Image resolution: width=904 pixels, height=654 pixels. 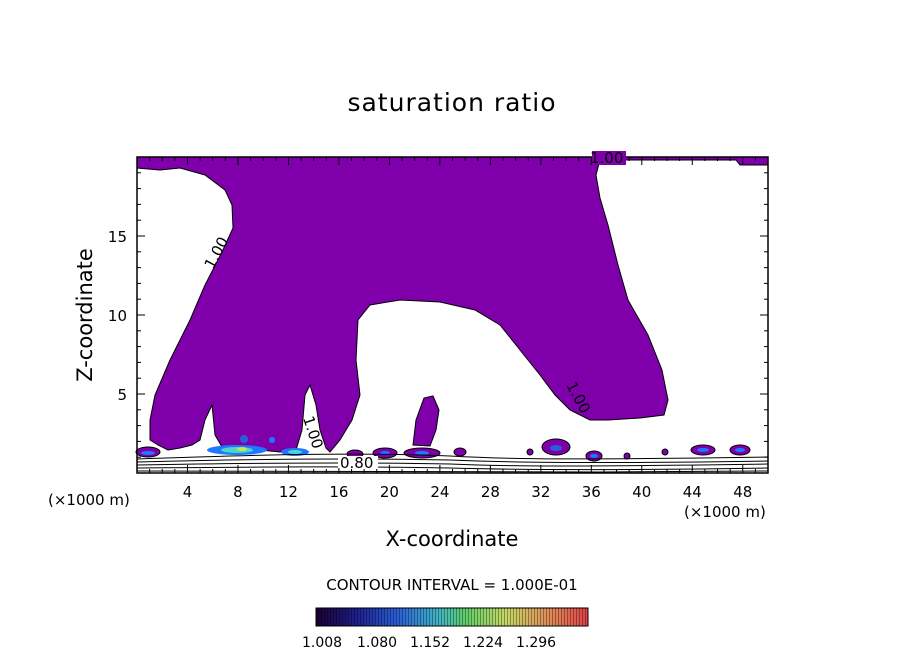 What do you see at coordinates (439, 492) in the screenshot?
I see `x-tick-label: 24` at bounding box center [439, 492].